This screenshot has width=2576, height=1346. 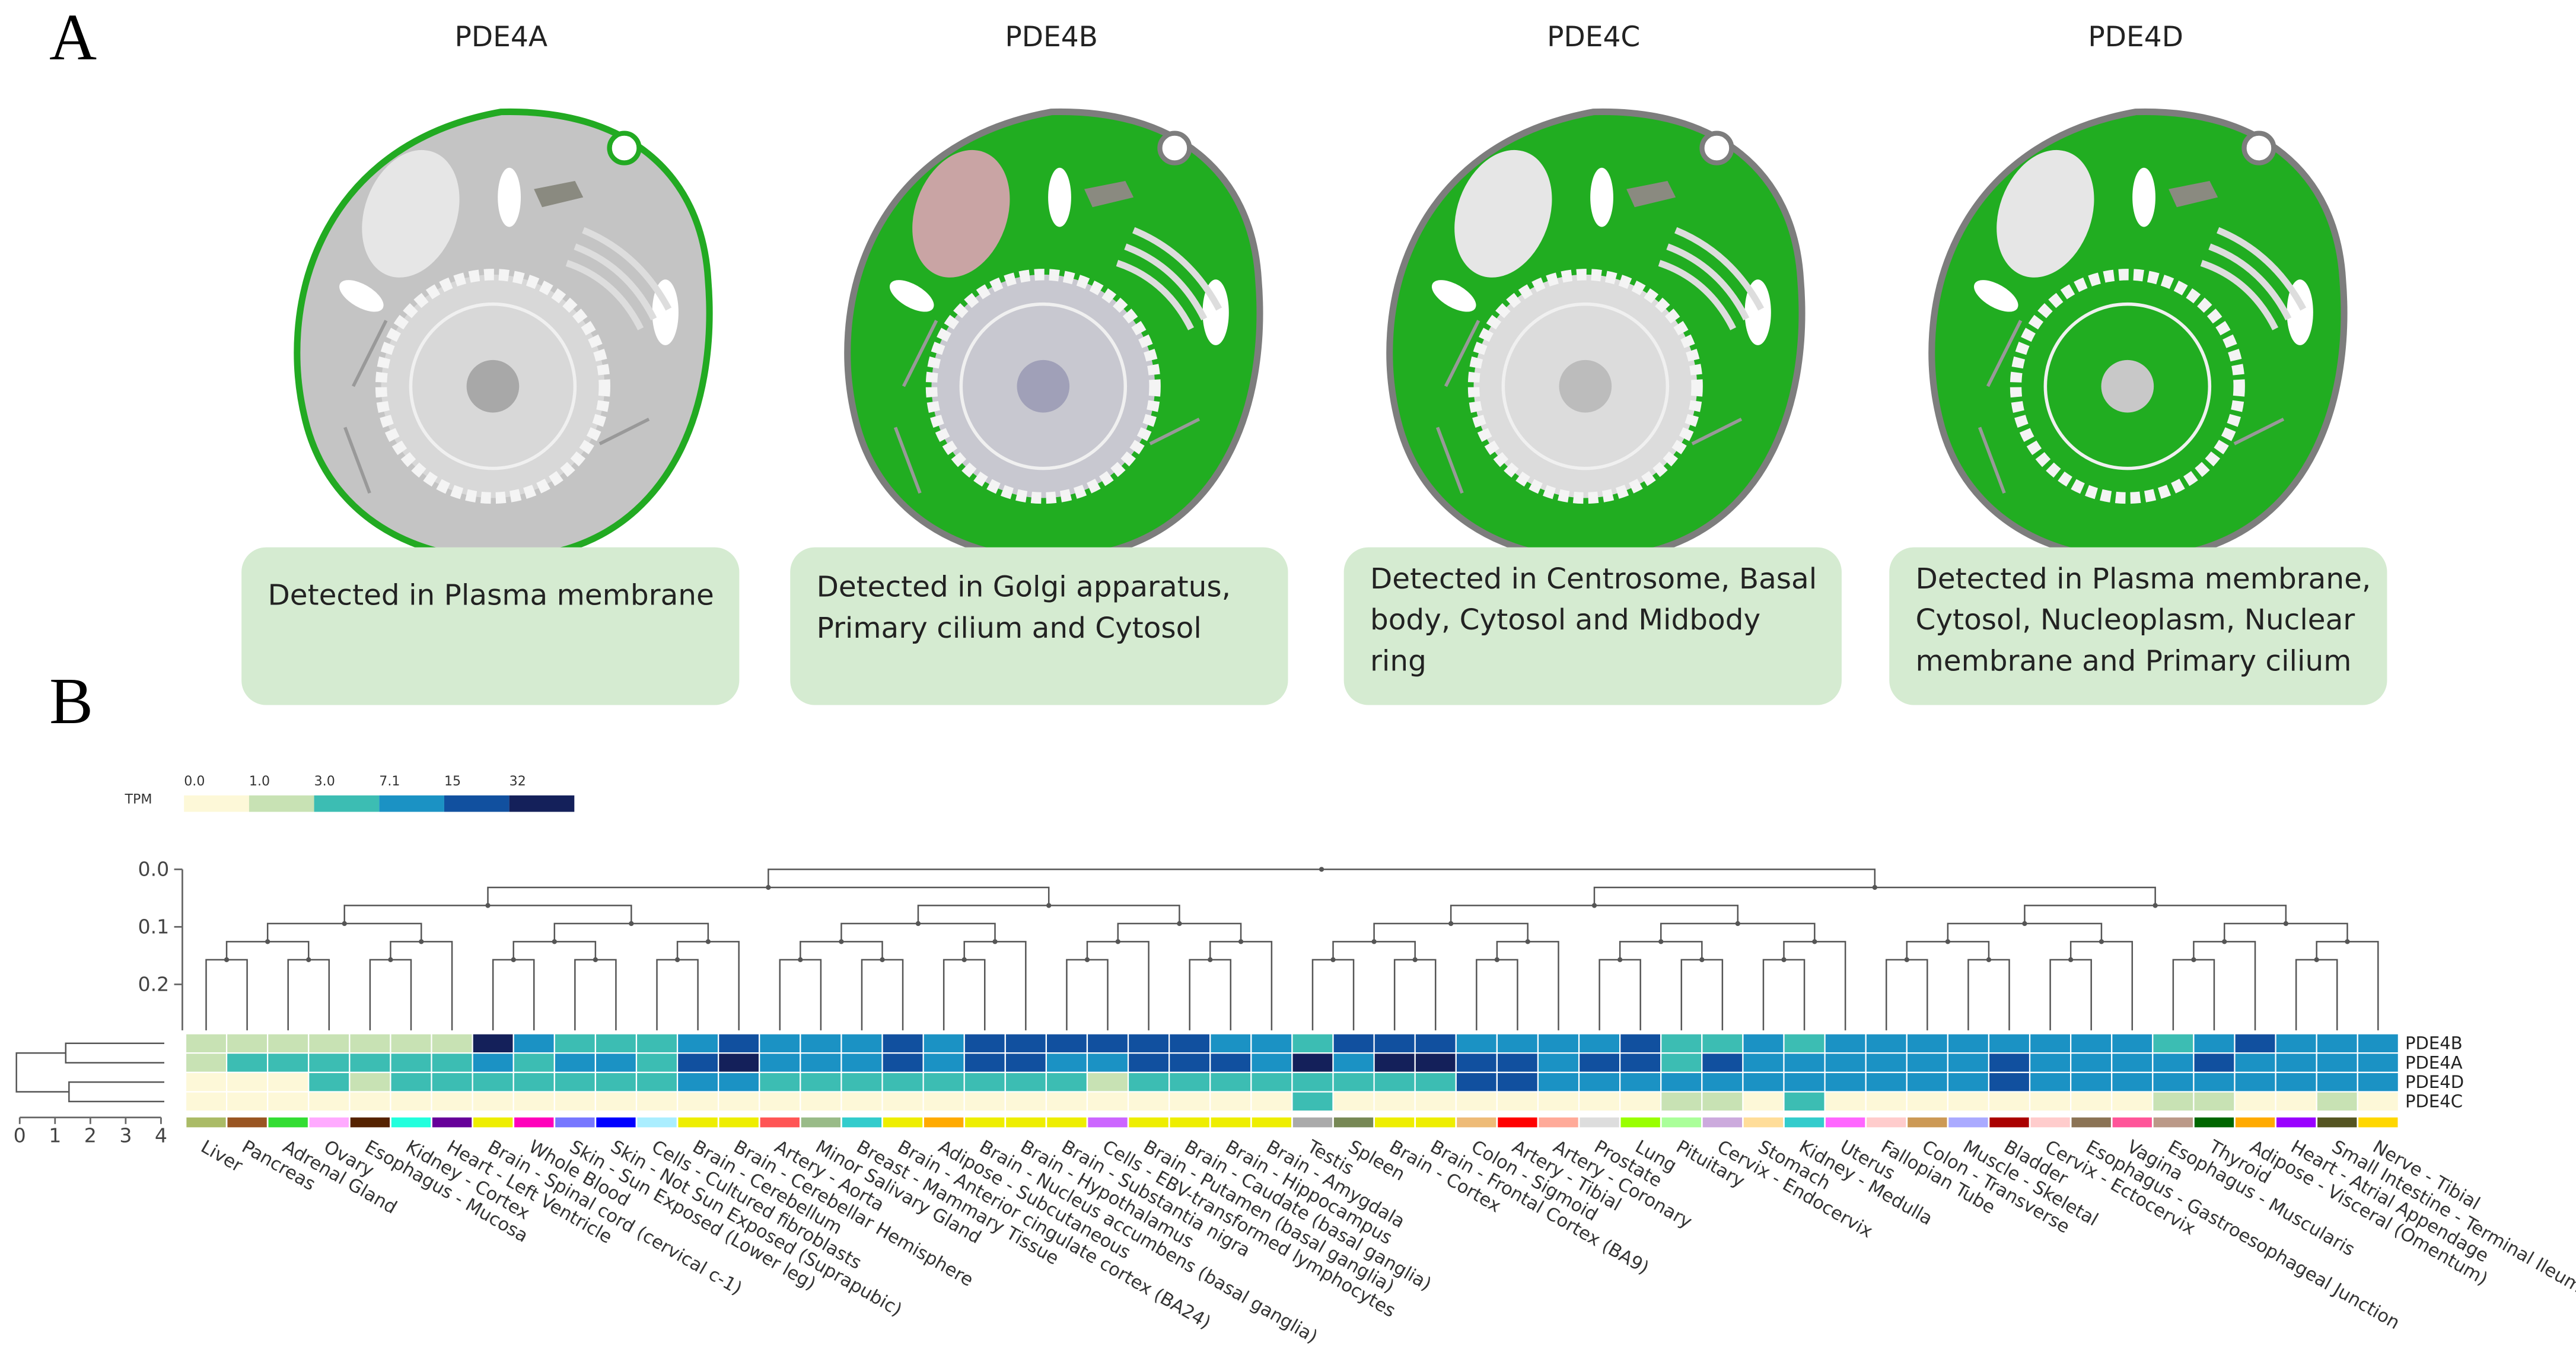 What do you see at coordinates (1321, 869) in the screenshot?
I see `dendrogram-node` at bounding box center [1321, 869].